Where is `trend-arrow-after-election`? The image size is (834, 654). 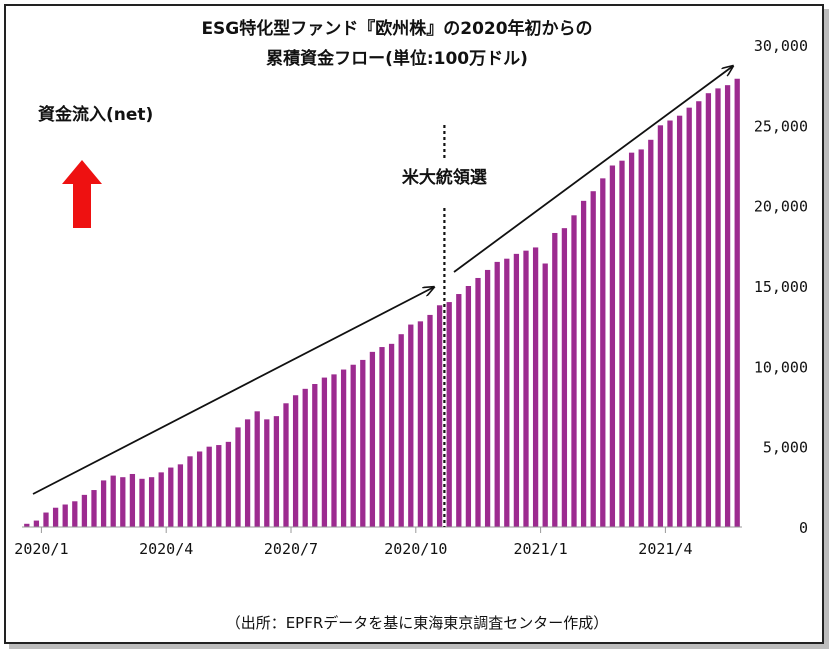
trend-arrow-after-election is located at coordinates (593, 169).